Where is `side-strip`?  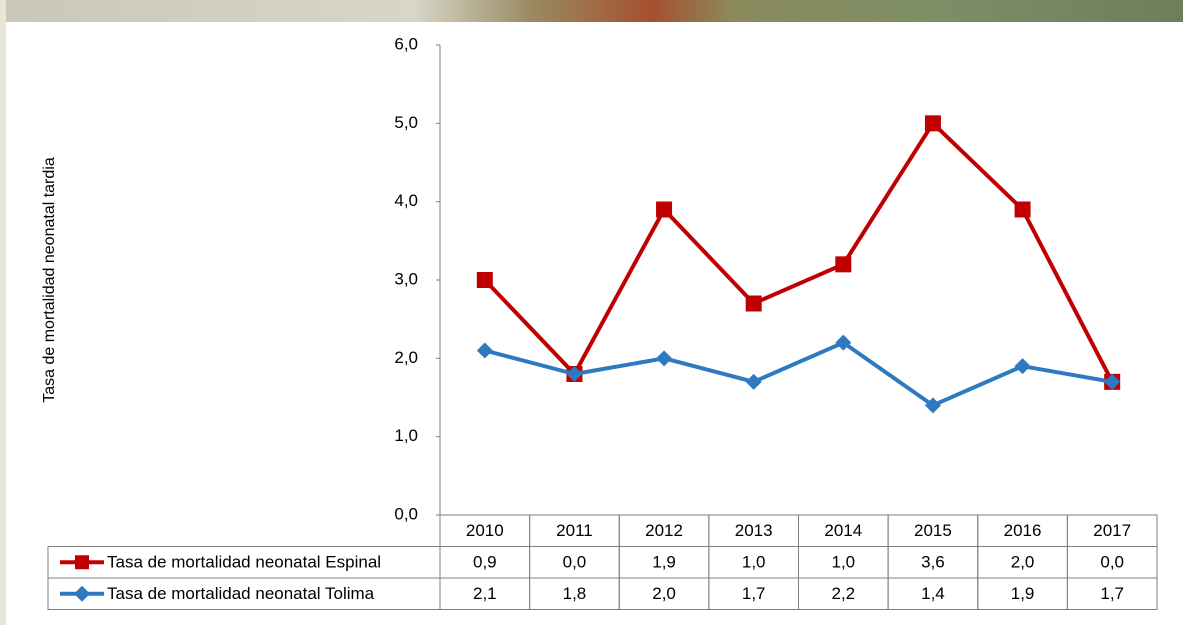
side-strip is located at coordinates (3, 312).